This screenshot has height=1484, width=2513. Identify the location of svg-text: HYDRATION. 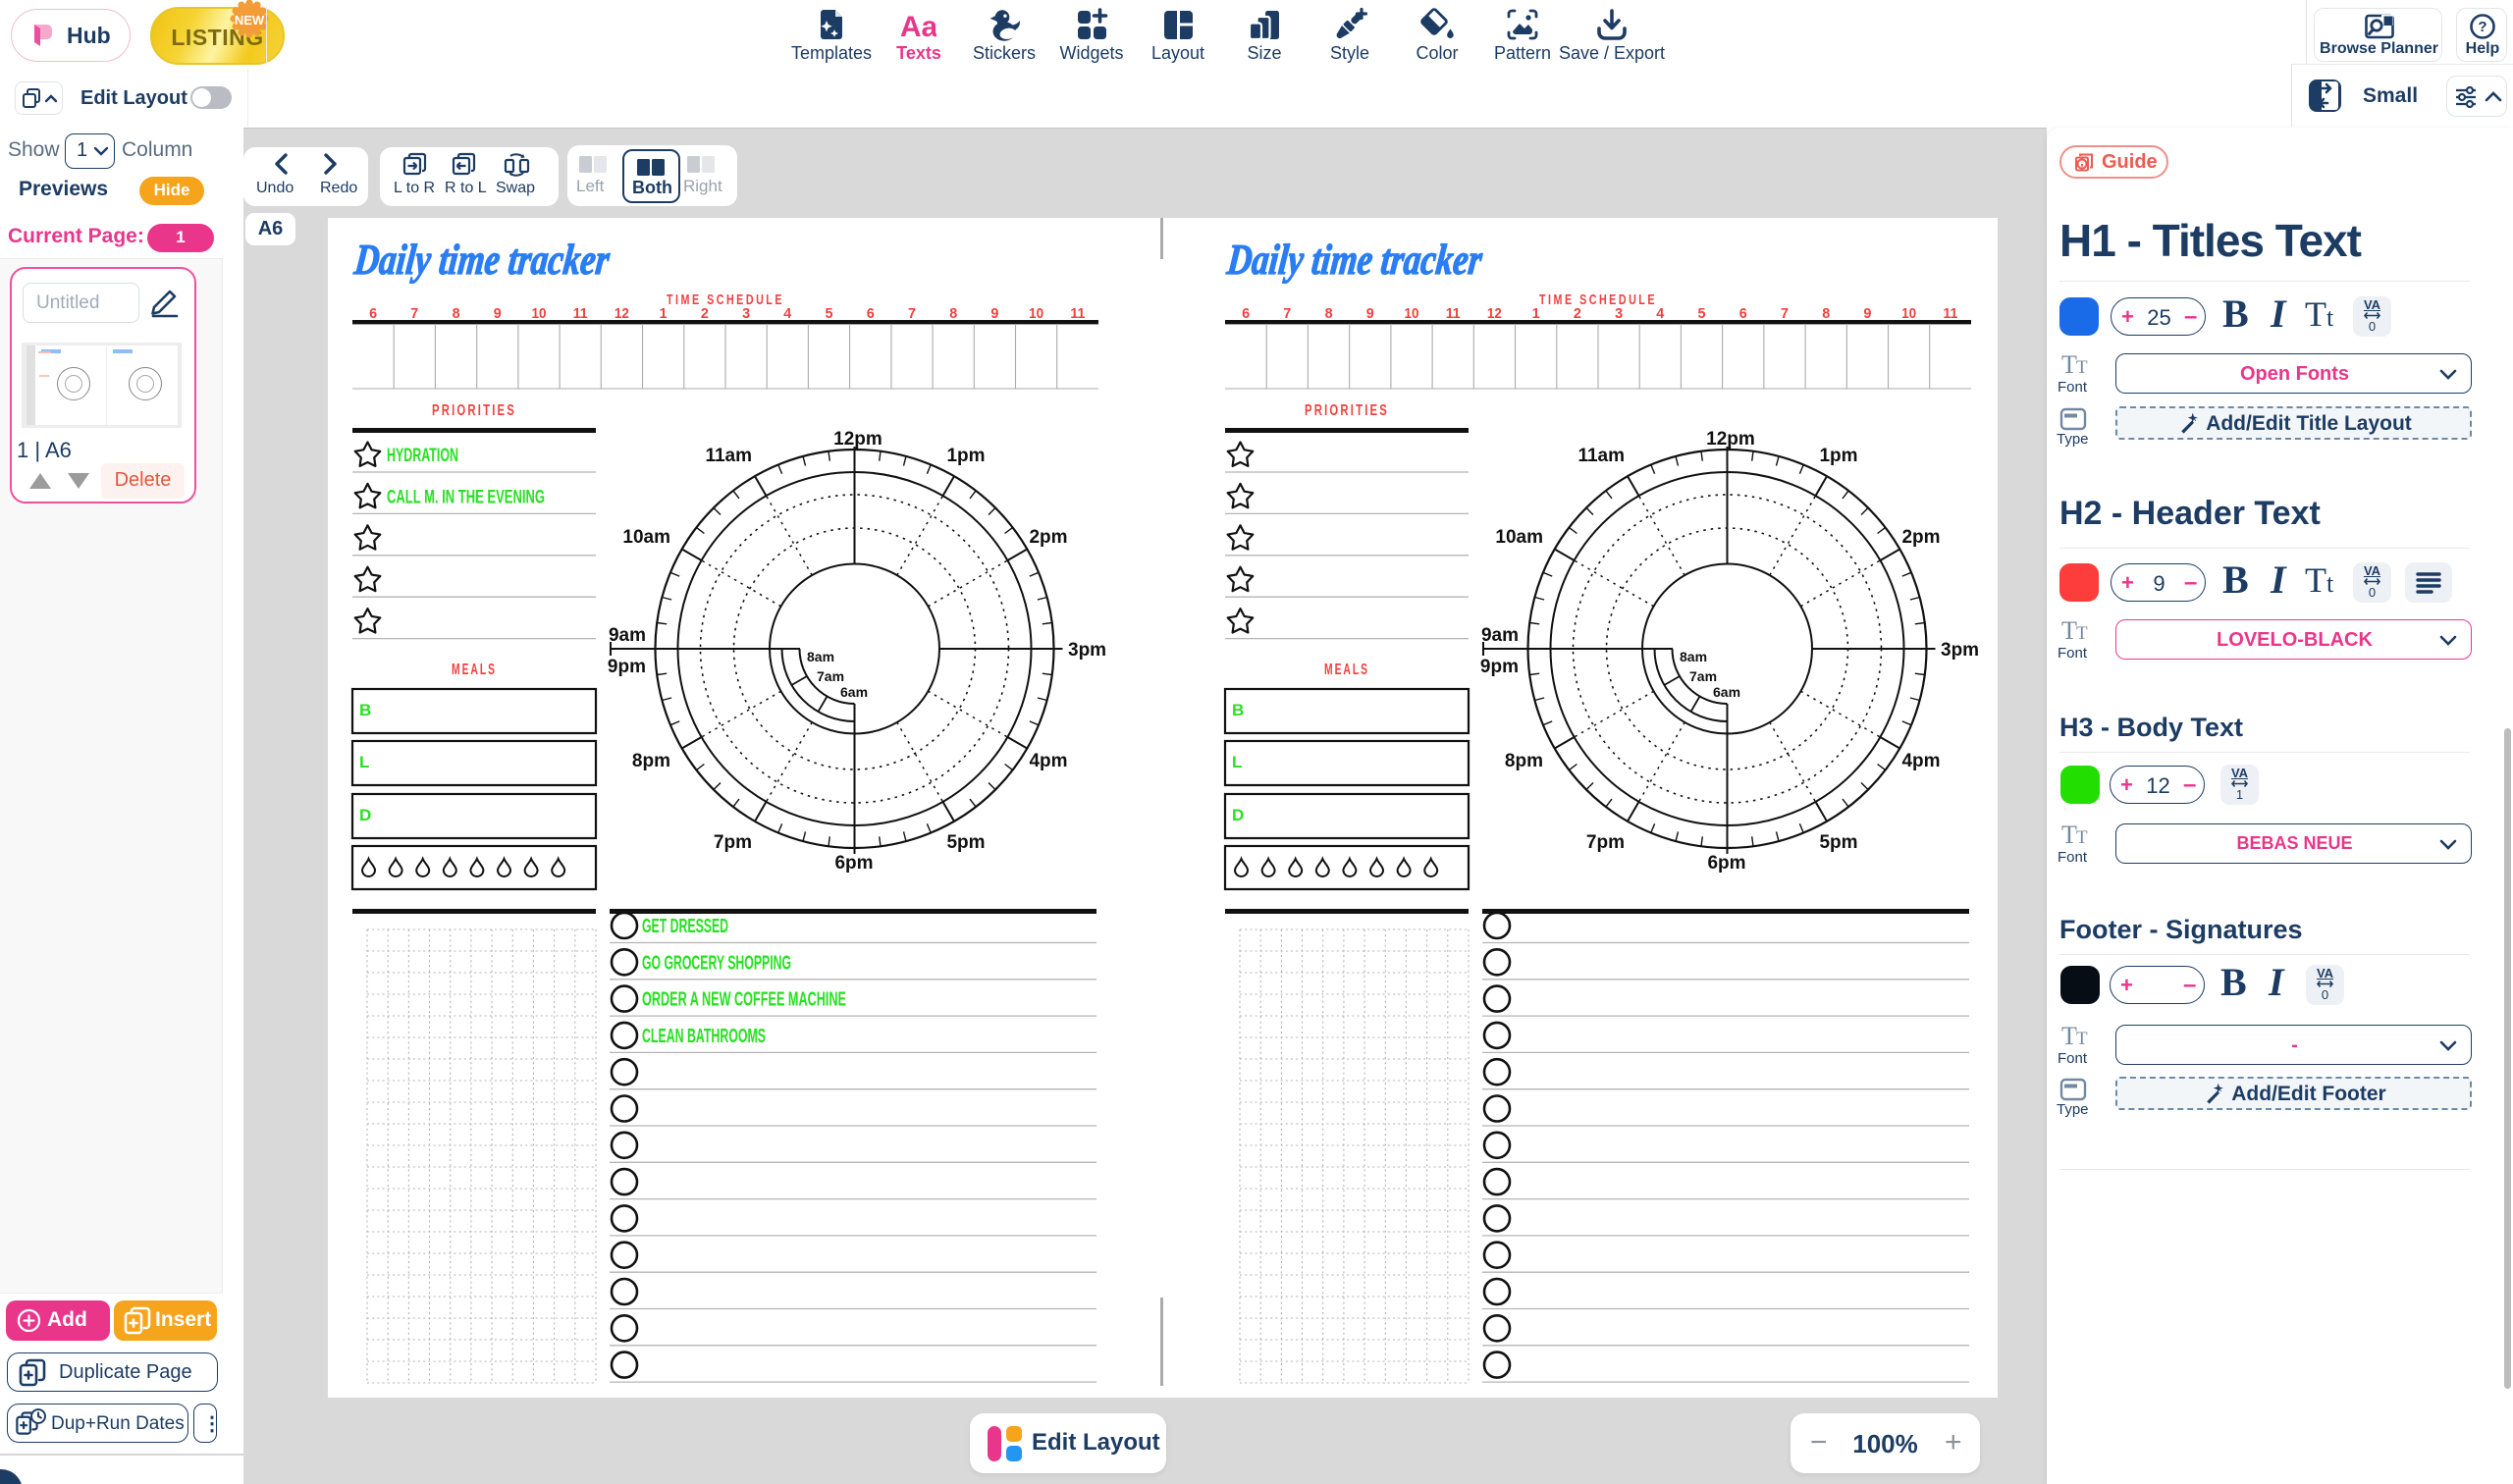
(423, 456).